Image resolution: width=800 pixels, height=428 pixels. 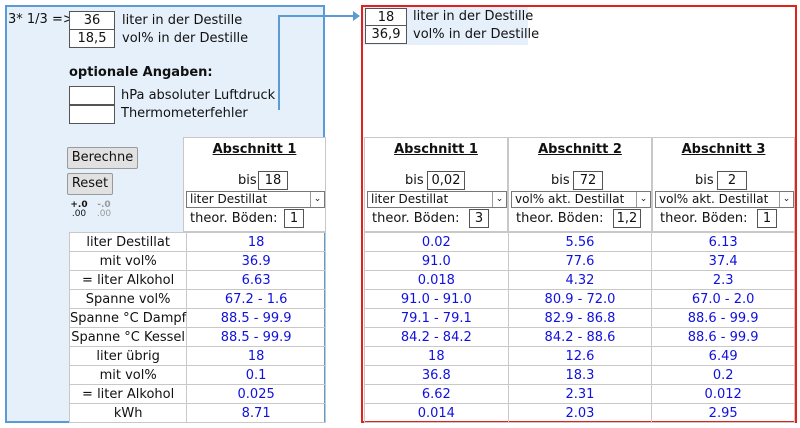 What do you see at coordinates (436, 318) in the screenshot?
I see `row-value: 79.1 - 79.1` at bounding box center [436, 318].